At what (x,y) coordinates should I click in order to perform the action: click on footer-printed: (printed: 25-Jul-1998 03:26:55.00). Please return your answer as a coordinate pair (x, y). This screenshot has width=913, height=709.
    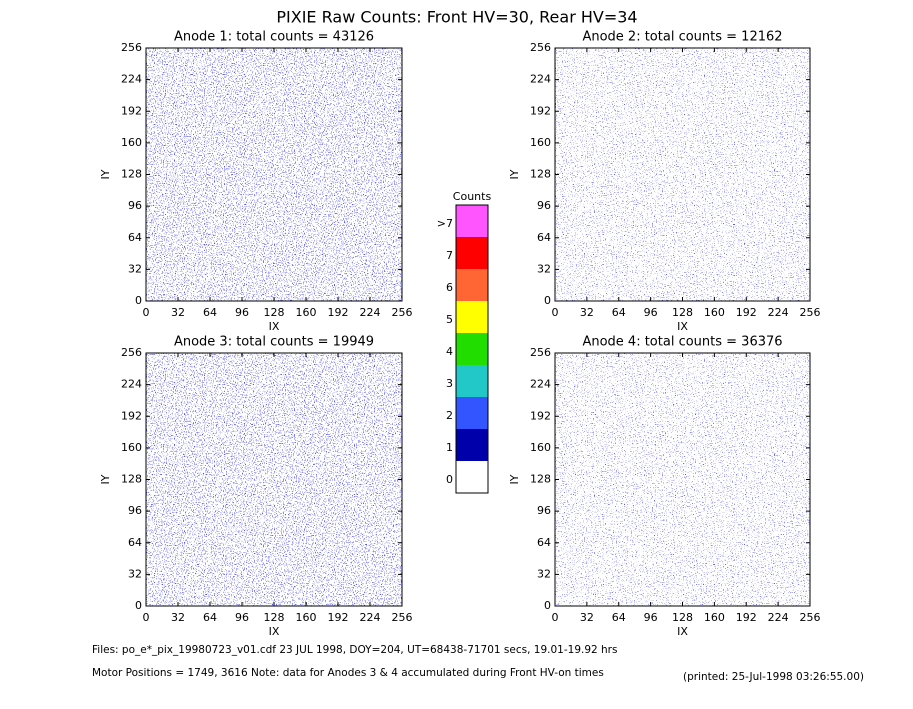
    Looking at the image, I should click on (773, 677).